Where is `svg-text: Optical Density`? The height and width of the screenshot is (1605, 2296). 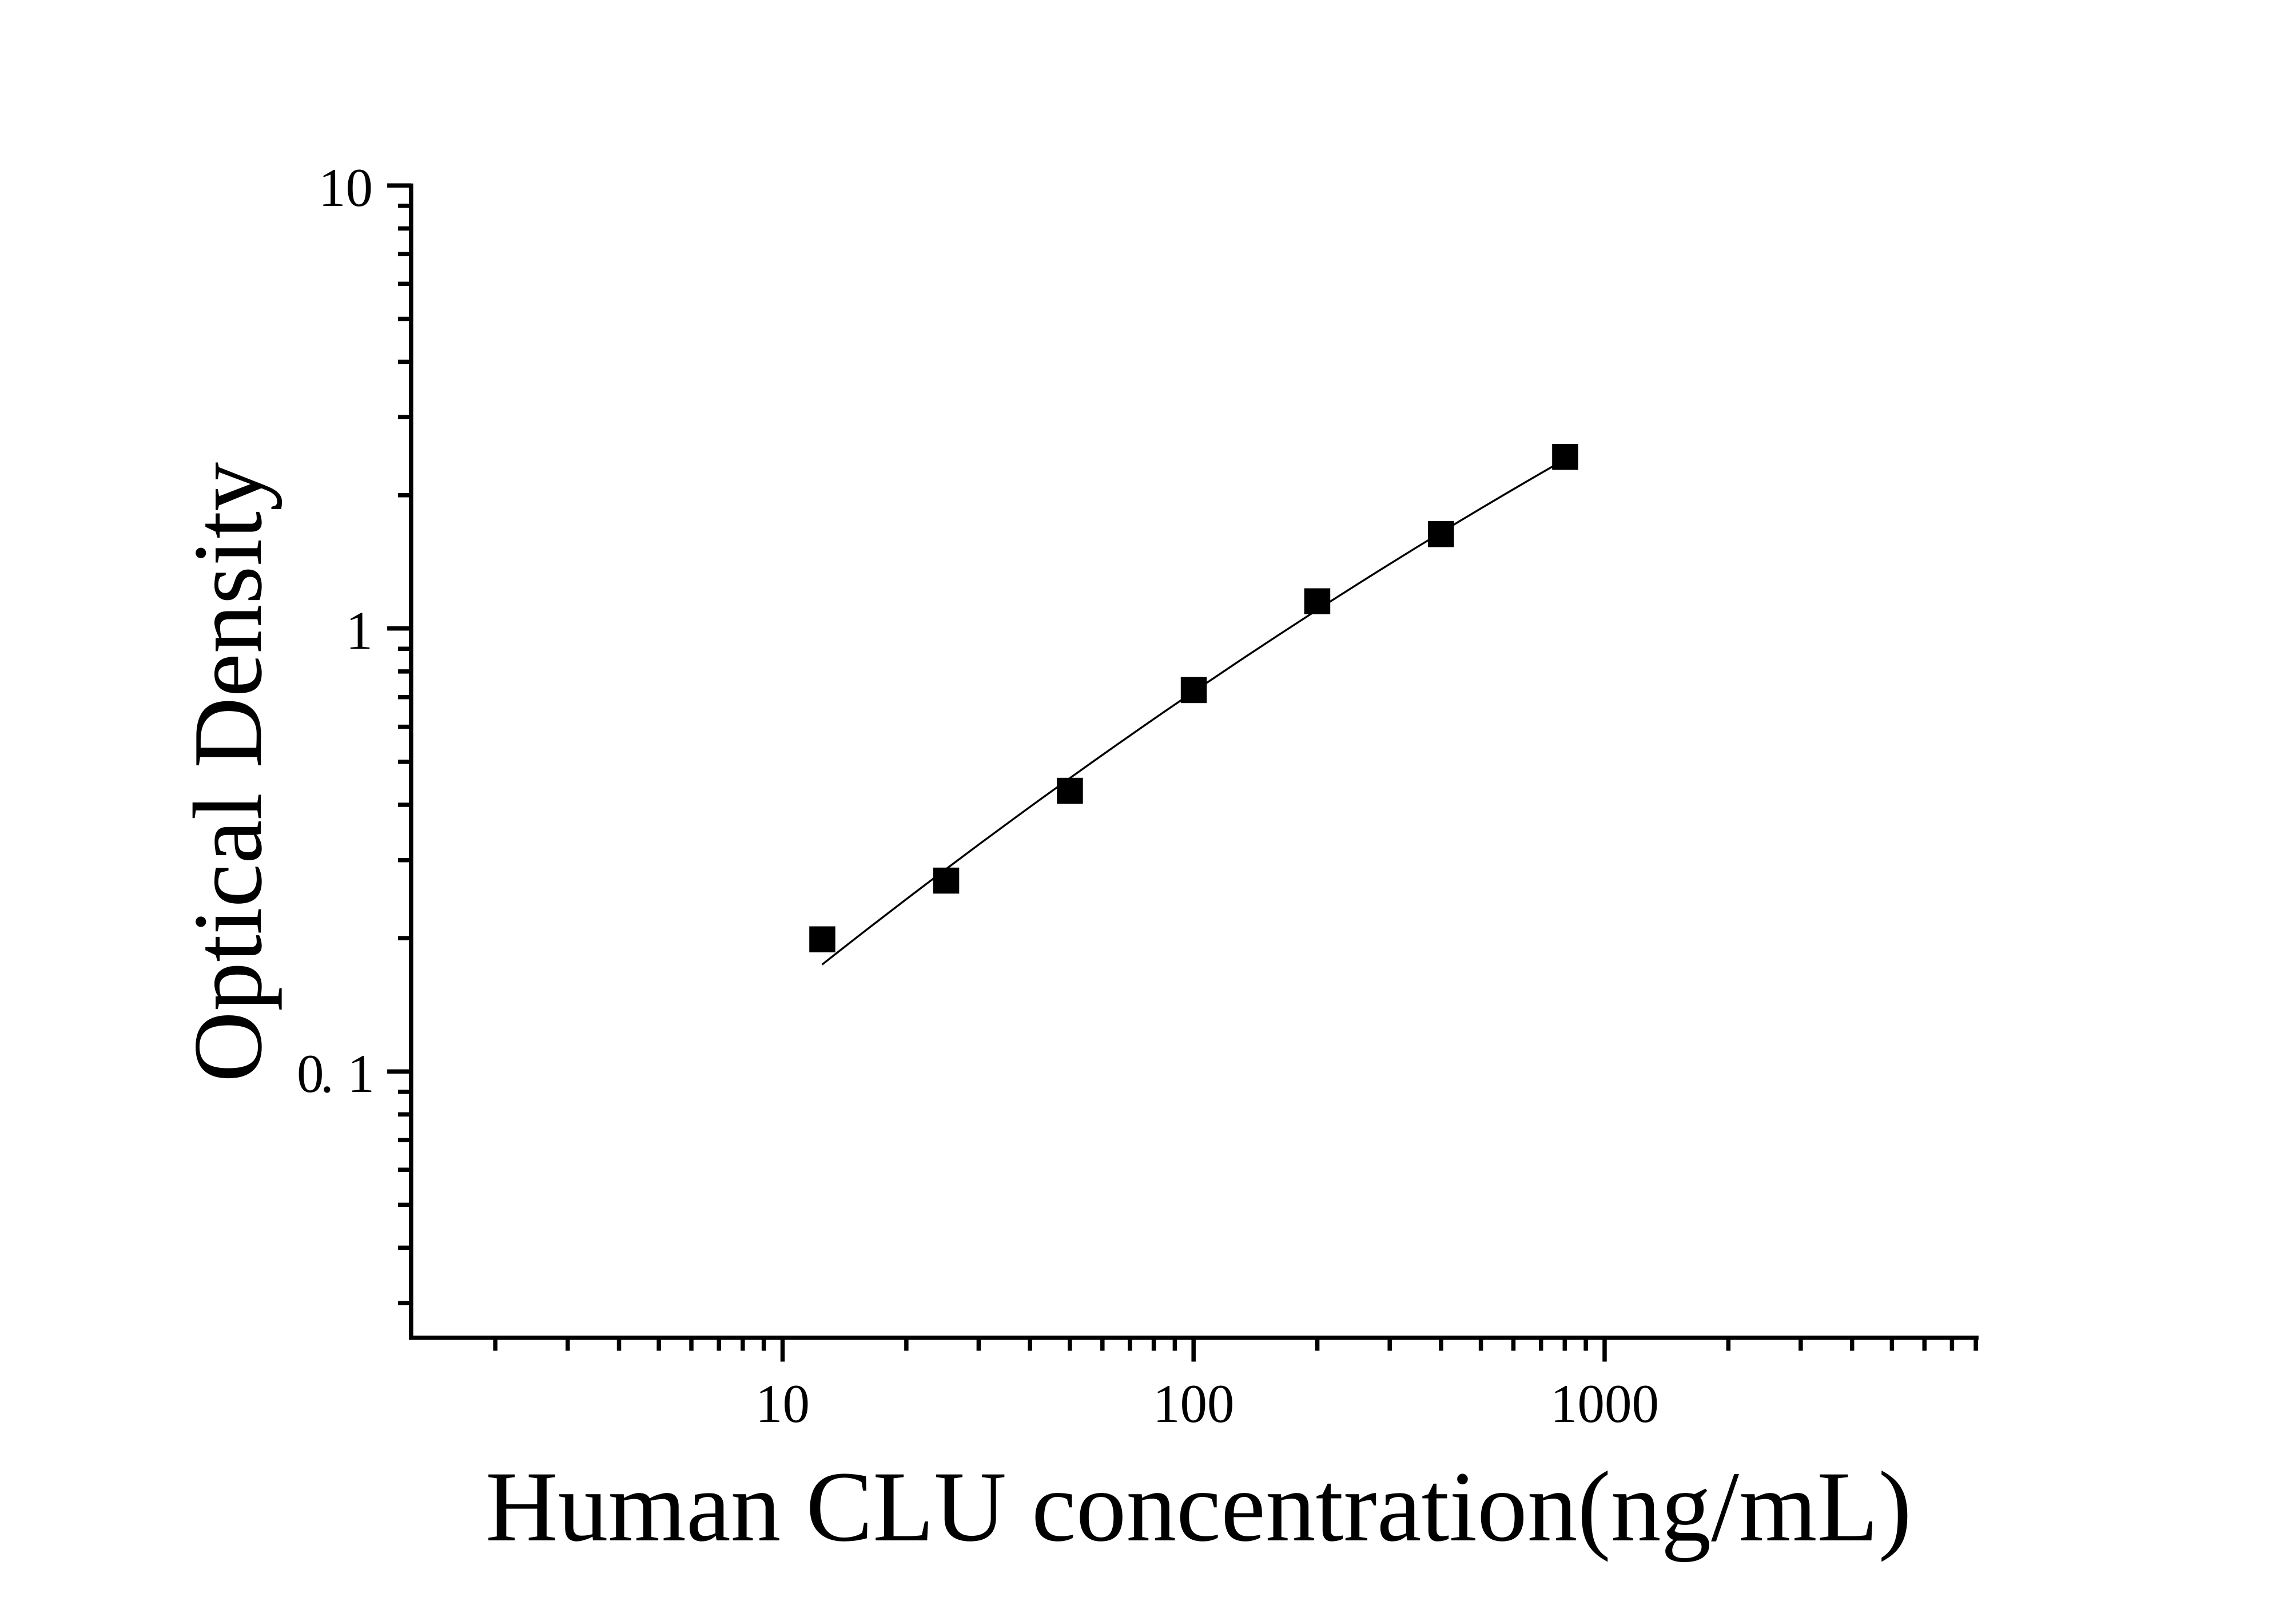 svg-text: Optical Density is located at coordinates (228, 772).